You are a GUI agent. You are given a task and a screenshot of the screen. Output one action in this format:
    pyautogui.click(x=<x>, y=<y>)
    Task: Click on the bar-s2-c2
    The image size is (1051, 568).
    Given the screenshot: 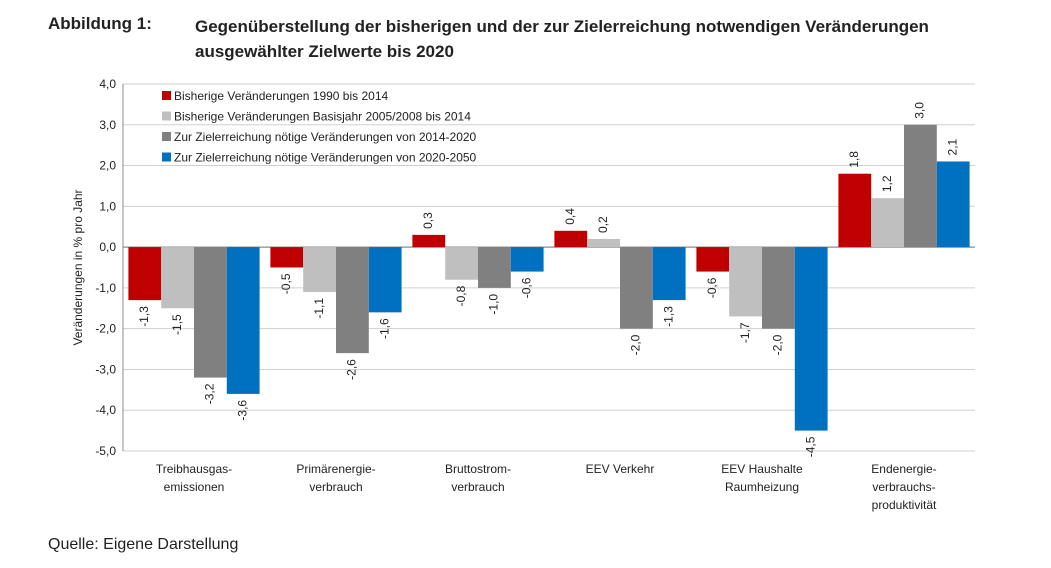 What is the action you would take?
    pyautogui.click(x=319, y=269)
    